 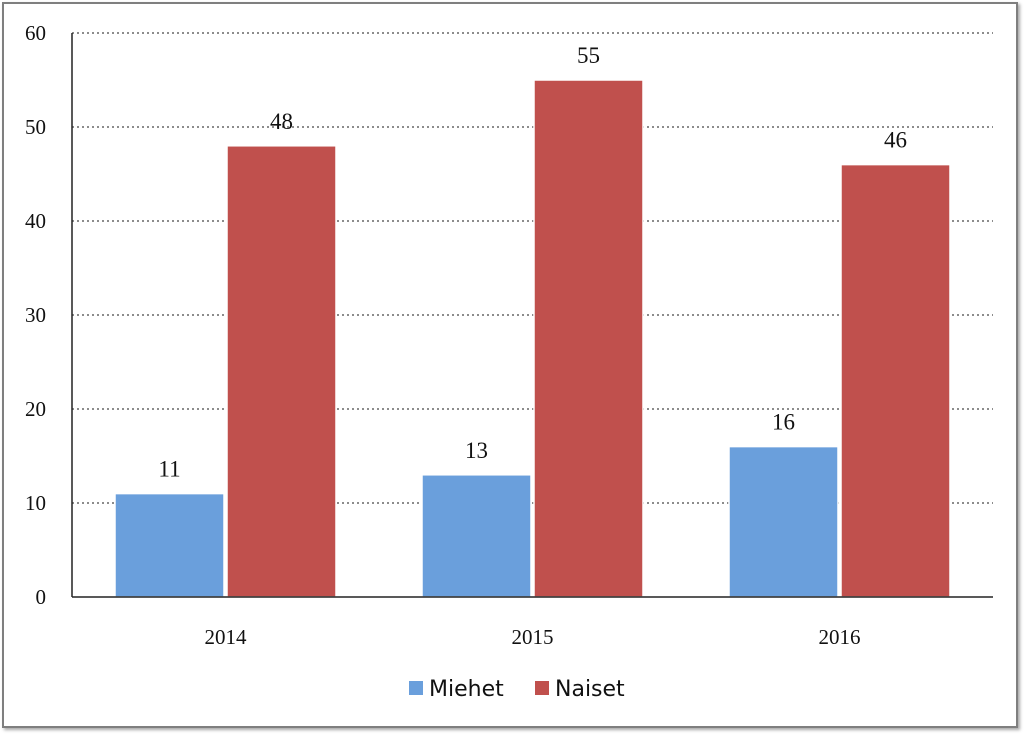 What do you see at coordinates (517, 689) in the screenshot?
I see `legend: Miehet Naiset` at bounding box center [517, 689].